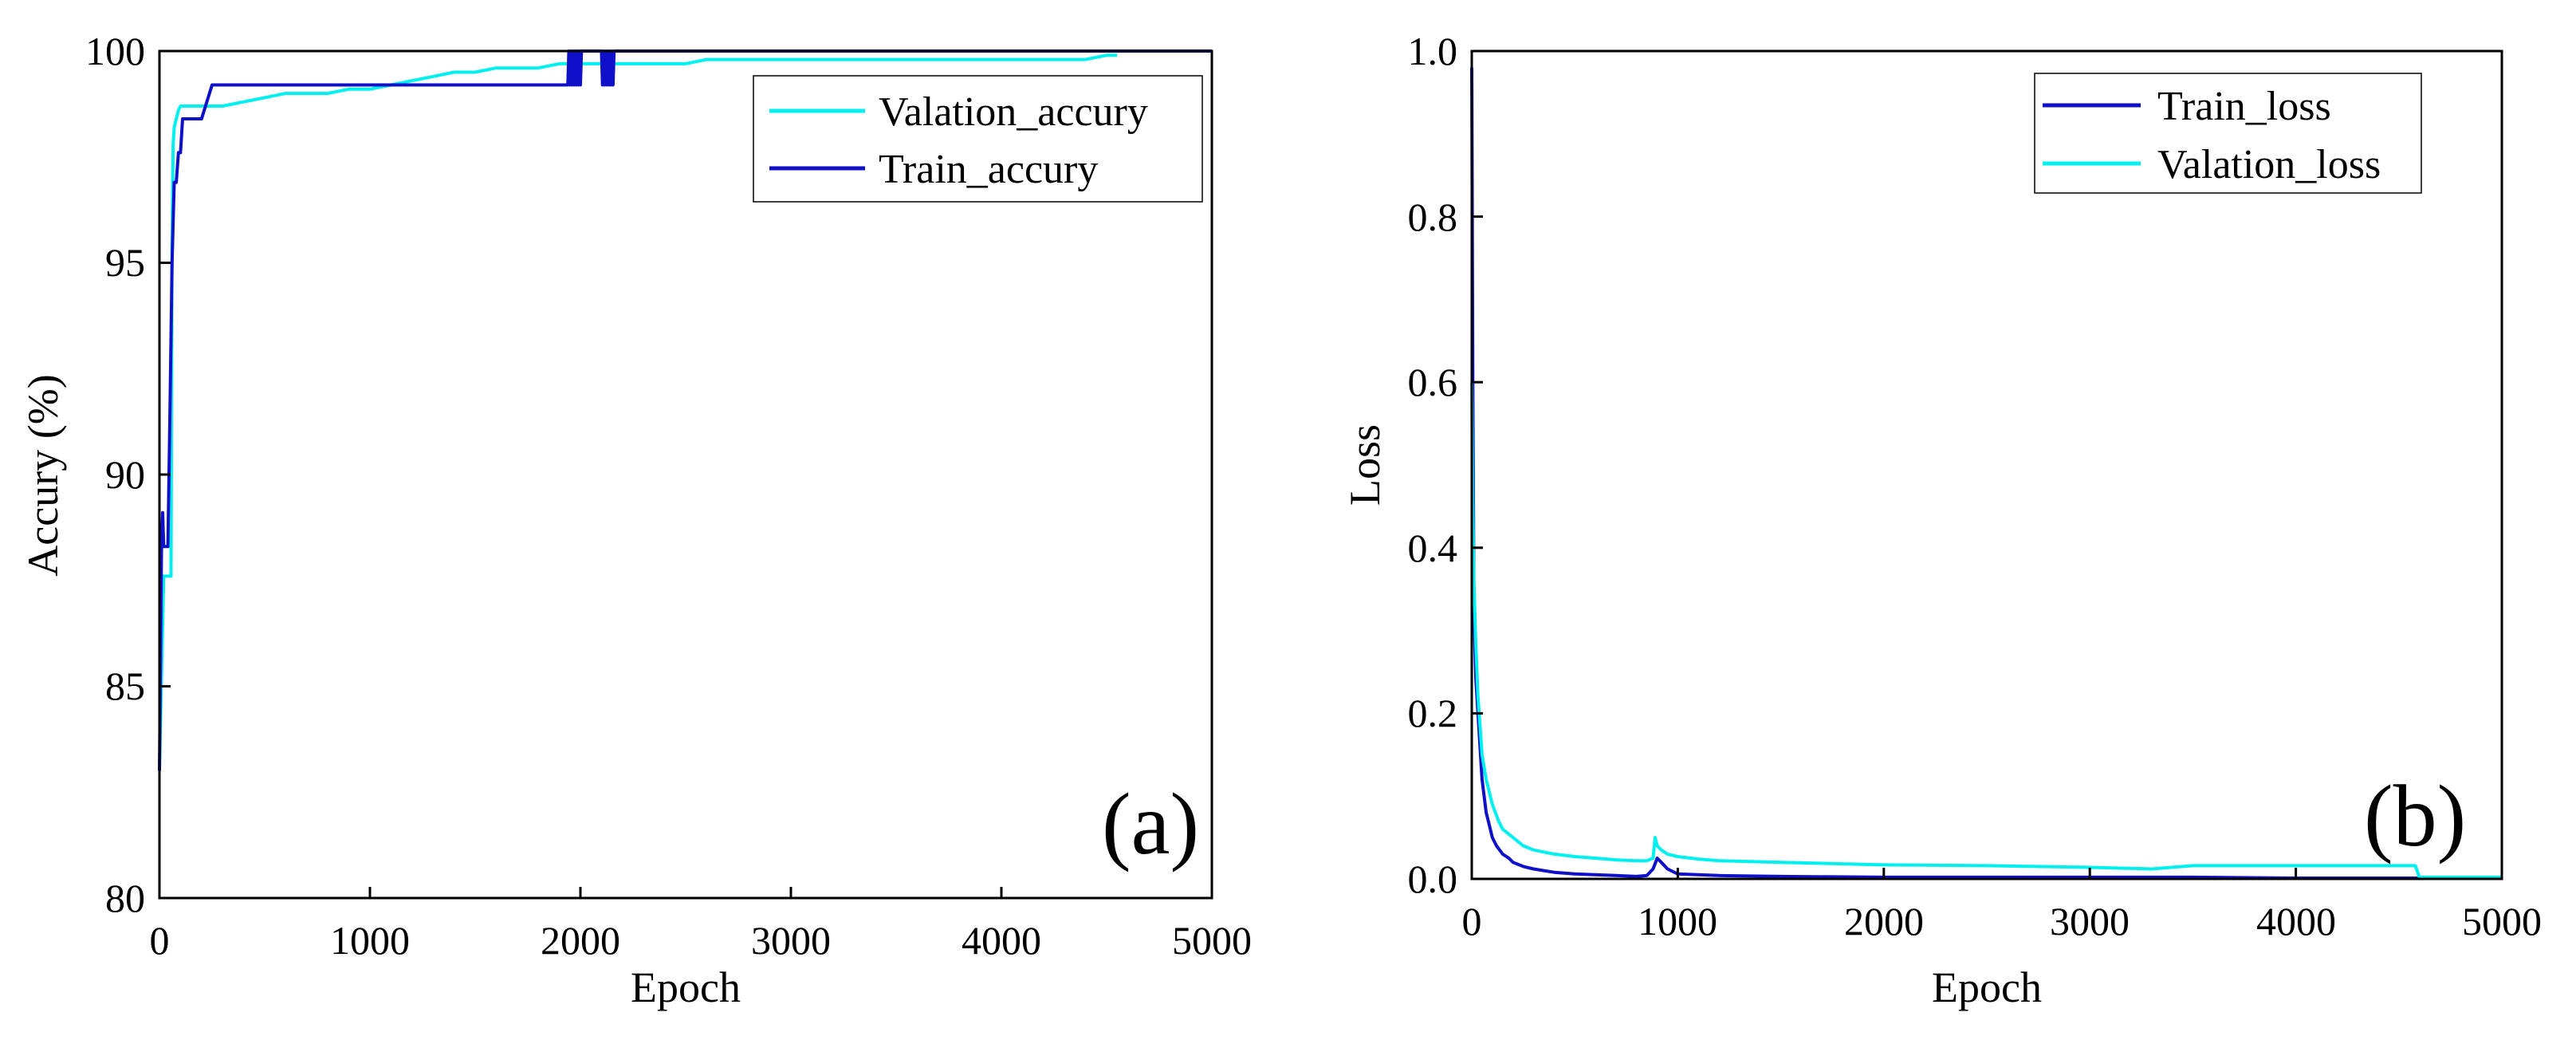 This screenshot has width=2576, height=1044. I want to click on panel-b-x-axis-label: Epoch, so click(1987, 987).